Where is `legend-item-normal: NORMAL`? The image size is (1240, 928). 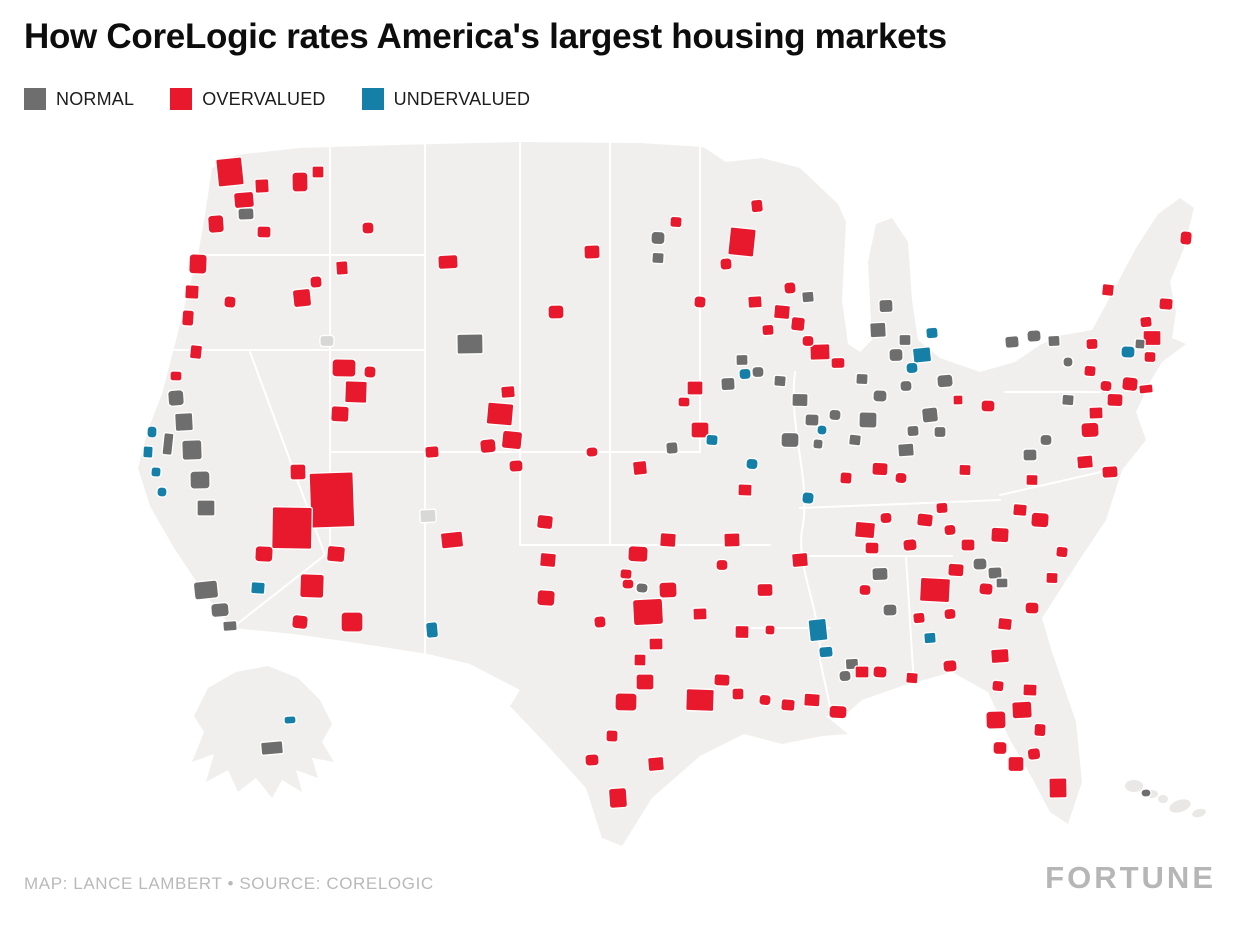 legend-item-normal: NORMAL is located at coordinates (79, 99).